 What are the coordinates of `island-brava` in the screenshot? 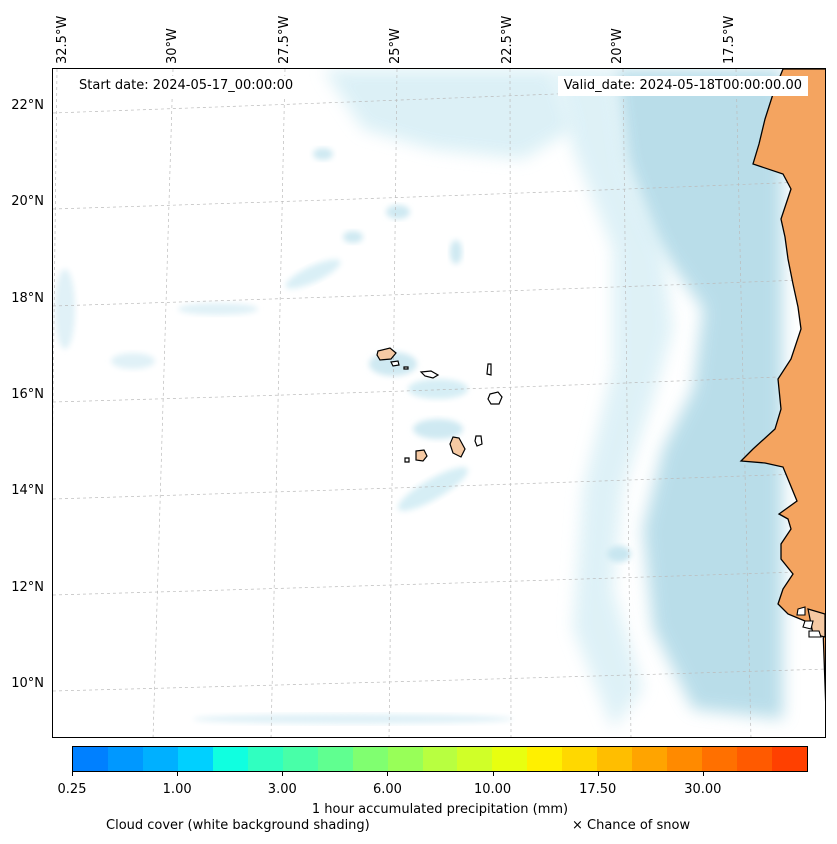 It's located at (407, 460).